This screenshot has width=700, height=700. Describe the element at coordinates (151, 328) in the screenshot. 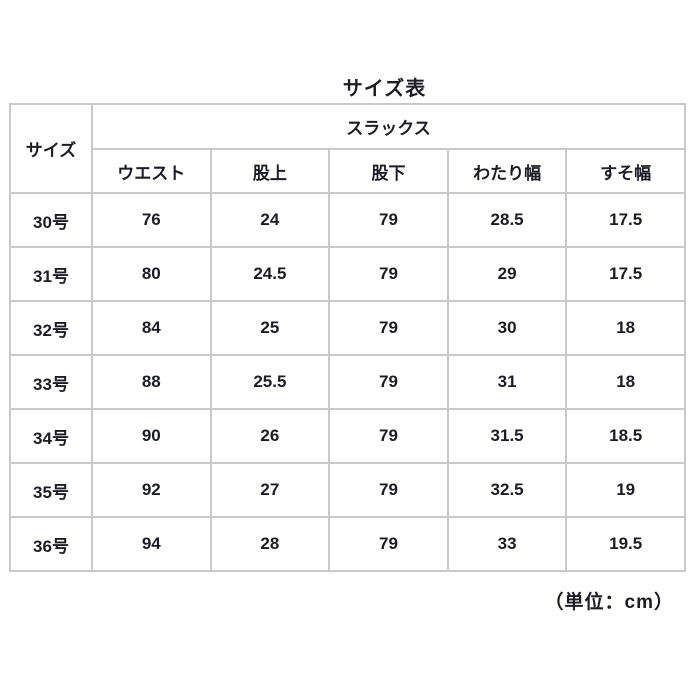

I see `value-cell: 84` at that location.